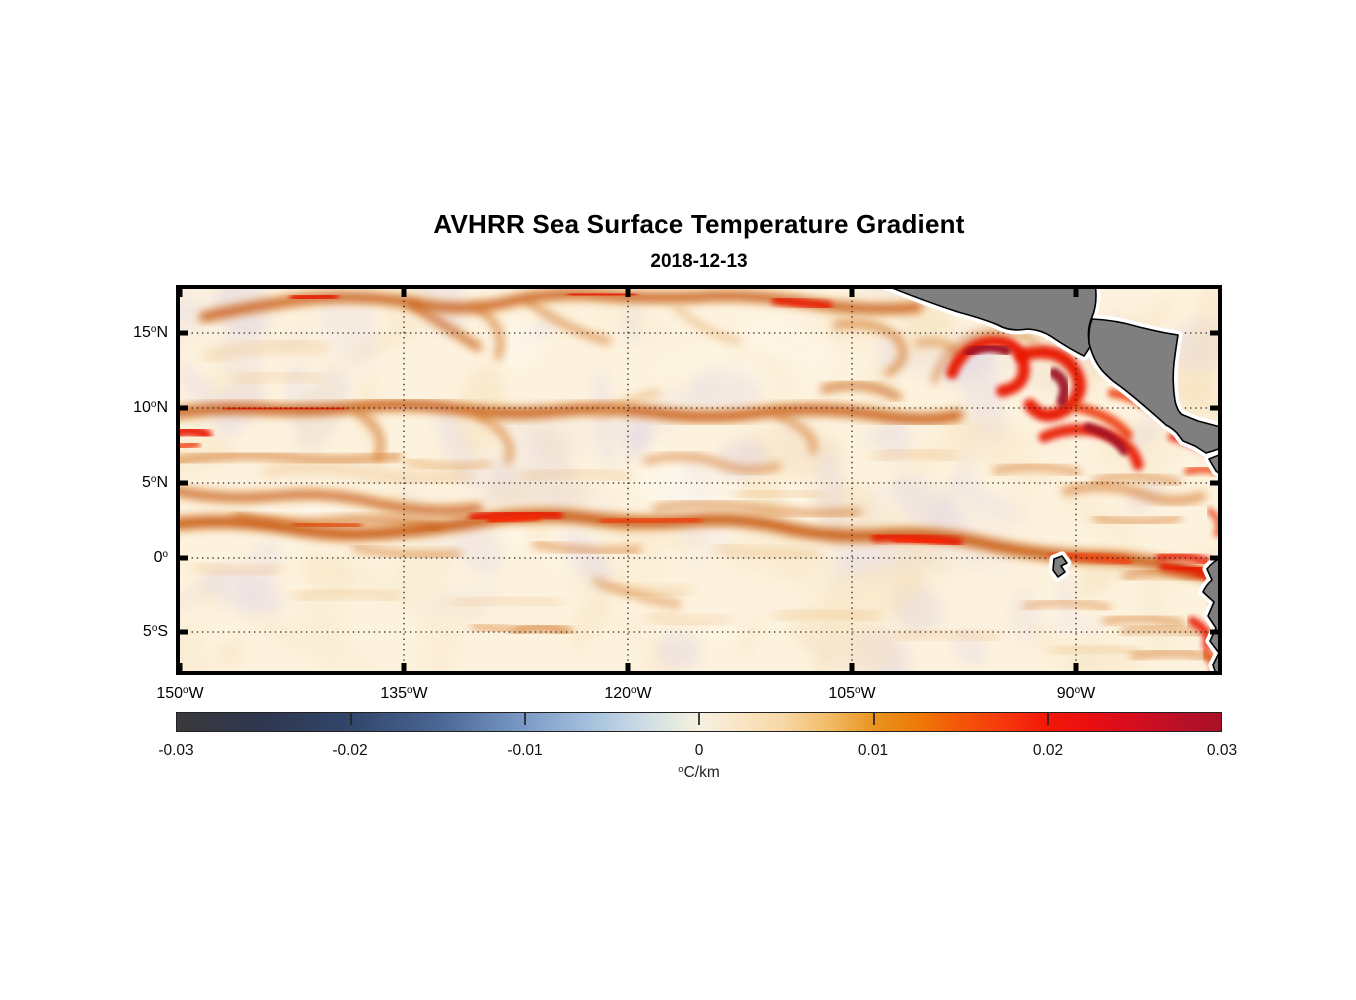  I want to click on colorbar-label-001: 0.01, so click(873, 750).